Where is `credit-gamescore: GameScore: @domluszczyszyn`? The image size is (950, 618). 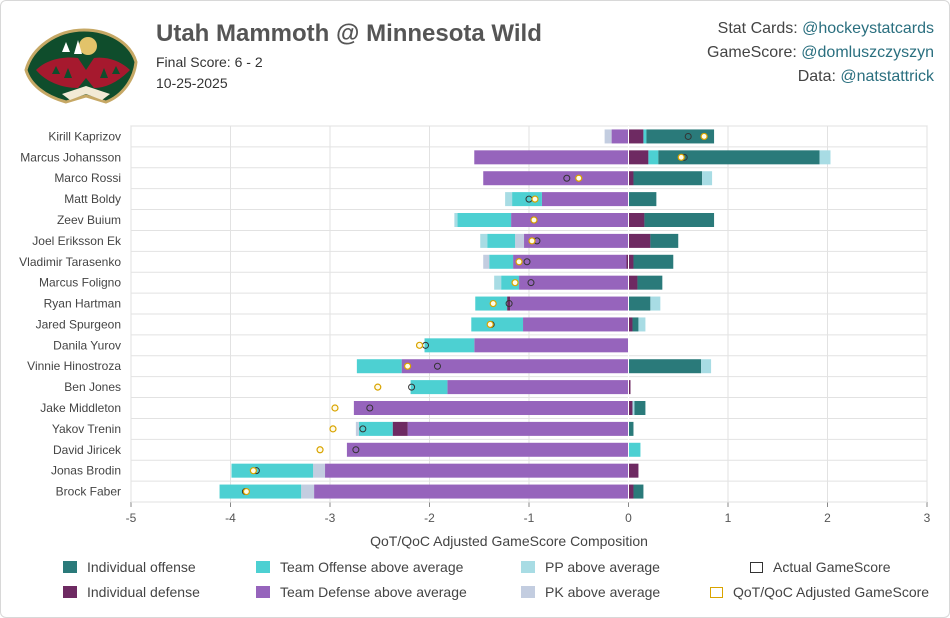 credit-gamescore: GameScore: @domluszczyszyn is located at coordinates (820, 52).